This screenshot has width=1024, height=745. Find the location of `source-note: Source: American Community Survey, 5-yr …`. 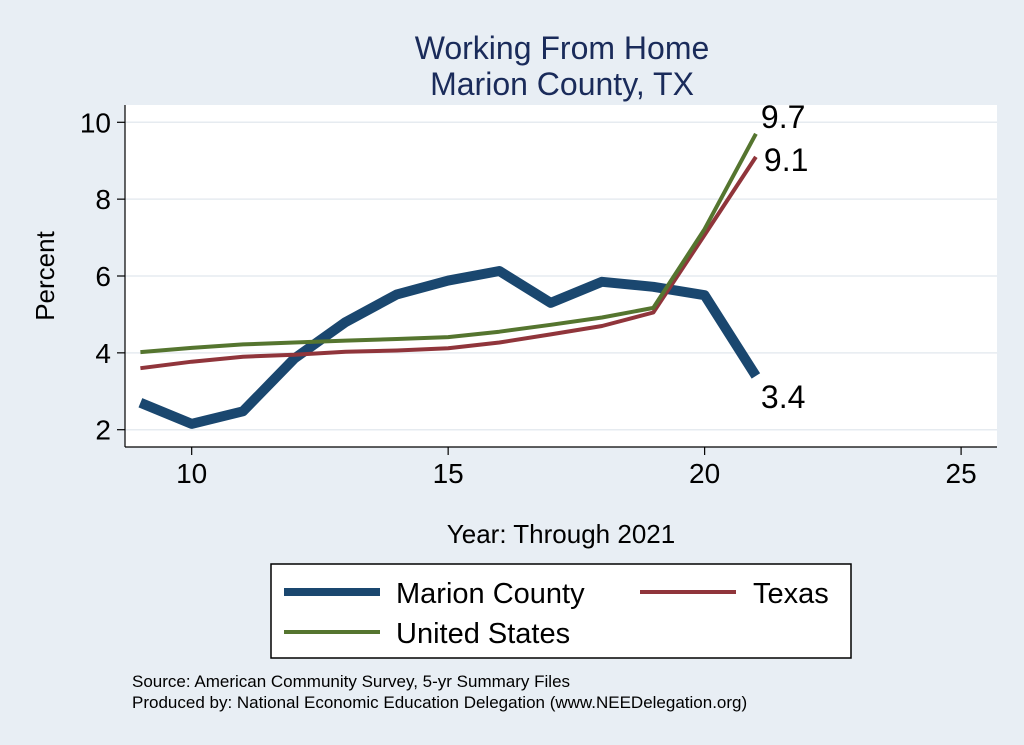

source-note: Source: American Community Survey, 5-yr … is located at coordinates (351, 681).